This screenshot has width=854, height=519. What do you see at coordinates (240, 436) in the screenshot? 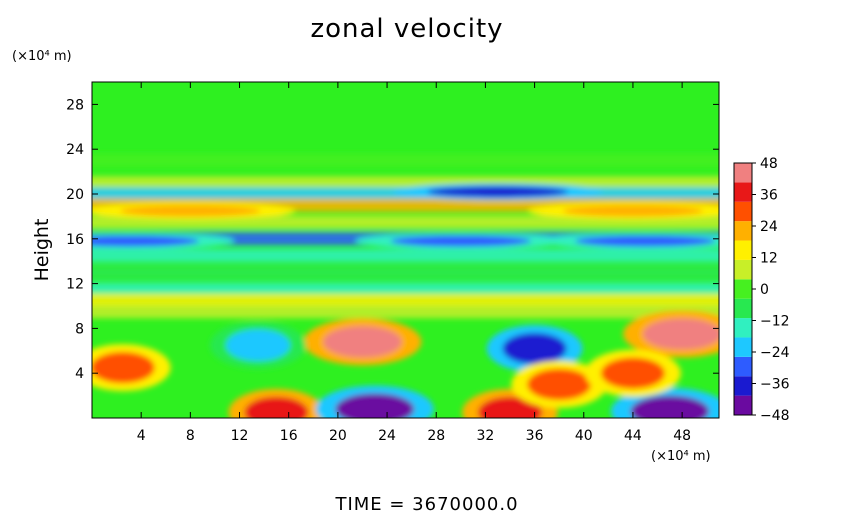
I see `x-tick-label: 12` at bounding box center [240, 436].